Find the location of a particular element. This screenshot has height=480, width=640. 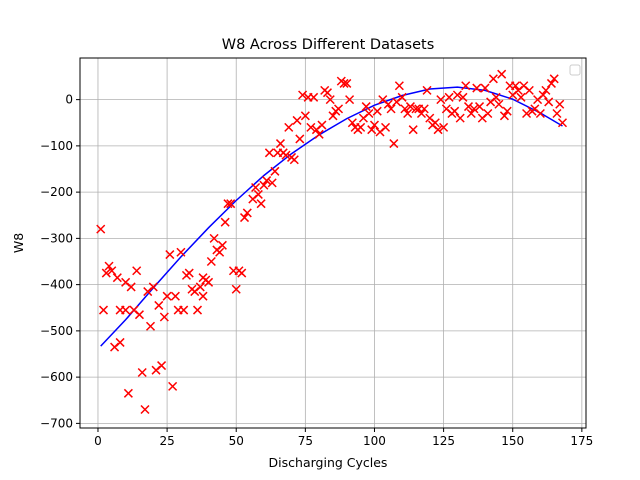

y-tick-label: −400 is located at coordinates (56, 285).